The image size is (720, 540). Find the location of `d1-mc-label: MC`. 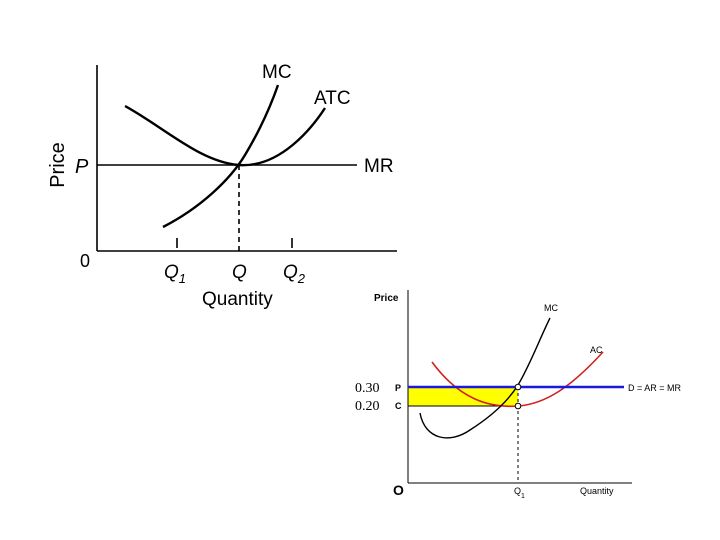

d1-mc-label: MC is located at coordinates (277, 72).